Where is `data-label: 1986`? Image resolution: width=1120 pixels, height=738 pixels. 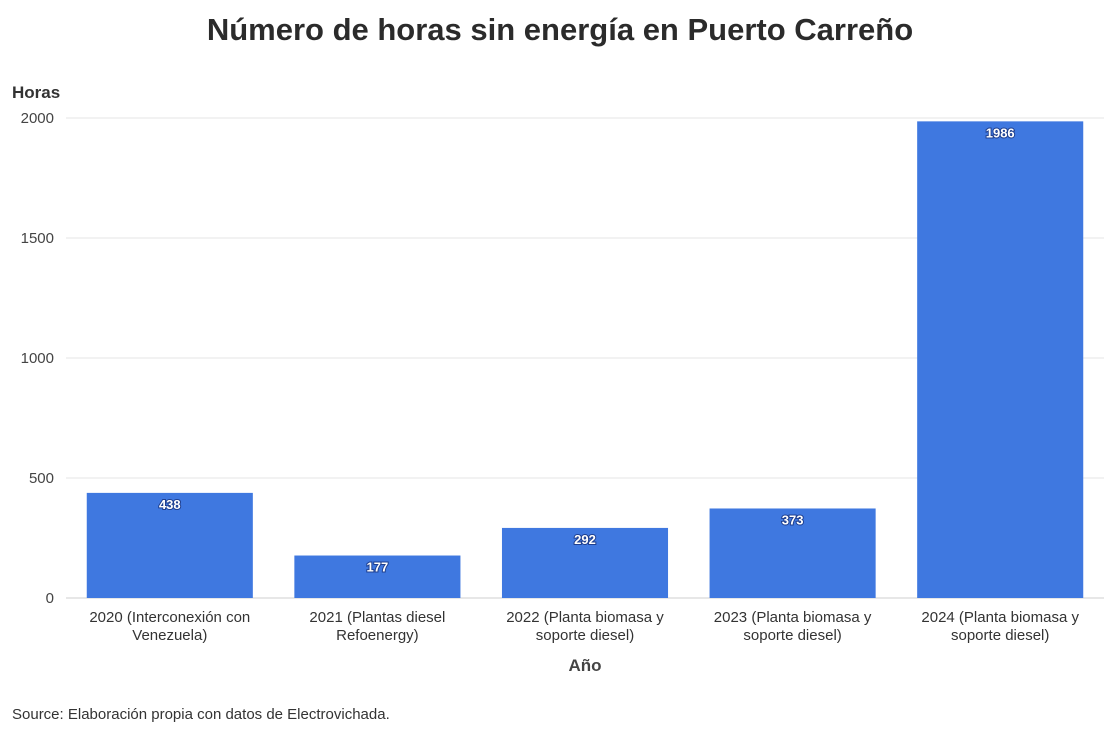
data-label: 1986 is located at coordinates (1000, 132).